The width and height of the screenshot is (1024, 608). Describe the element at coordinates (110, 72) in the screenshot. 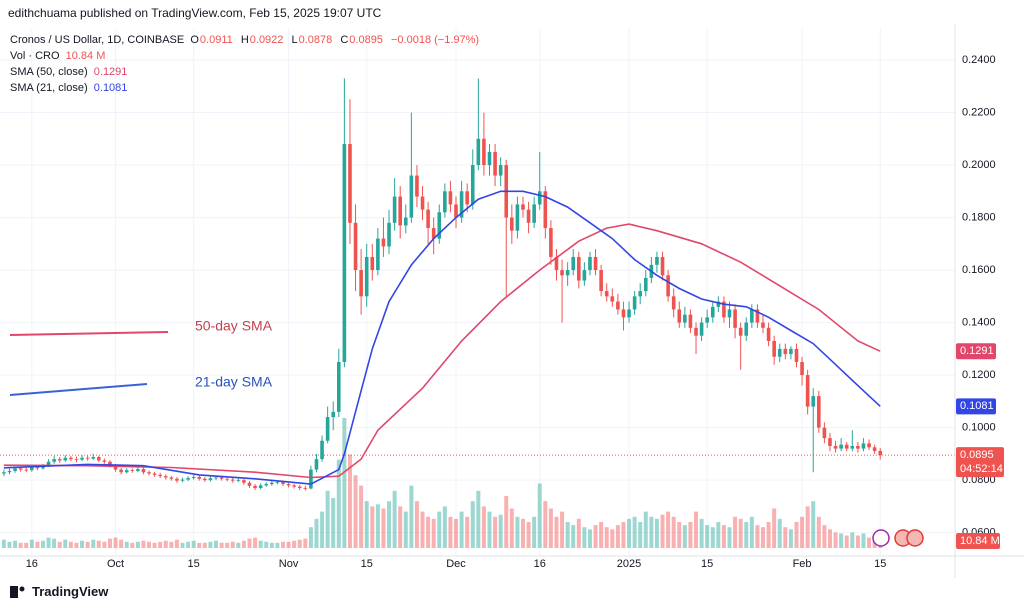

I see `legend-value: 0.1291` at that location.